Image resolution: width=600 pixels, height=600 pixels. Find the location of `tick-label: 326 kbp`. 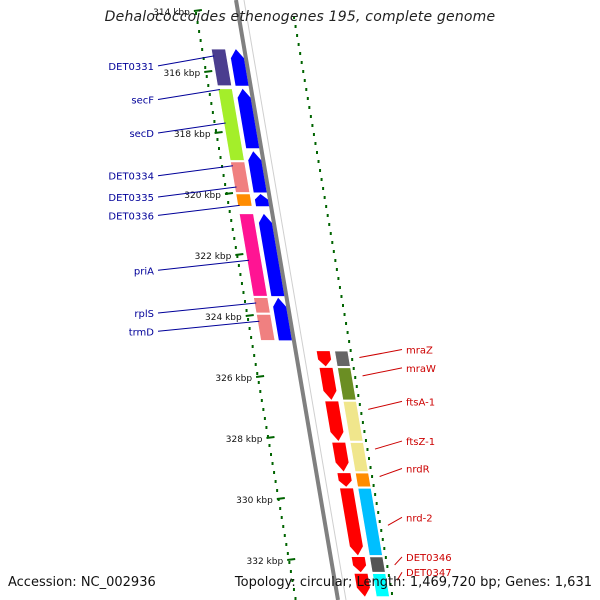

tick-label: 326 kbp is located at coordinates (233, 379).